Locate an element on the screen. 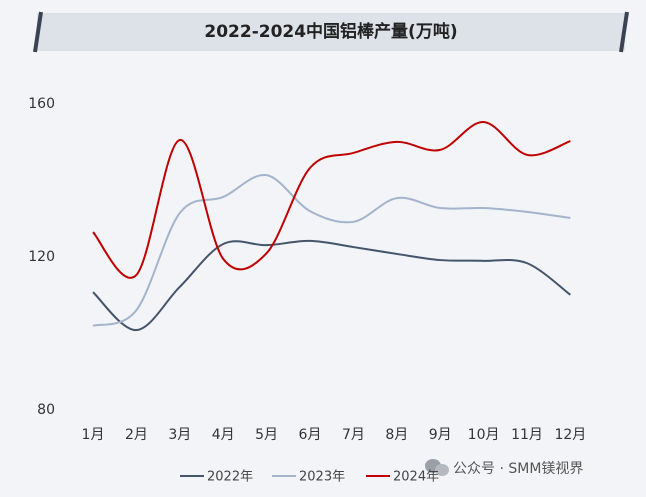  x-tick-label: 5月 is located at coordinates (266, 435).